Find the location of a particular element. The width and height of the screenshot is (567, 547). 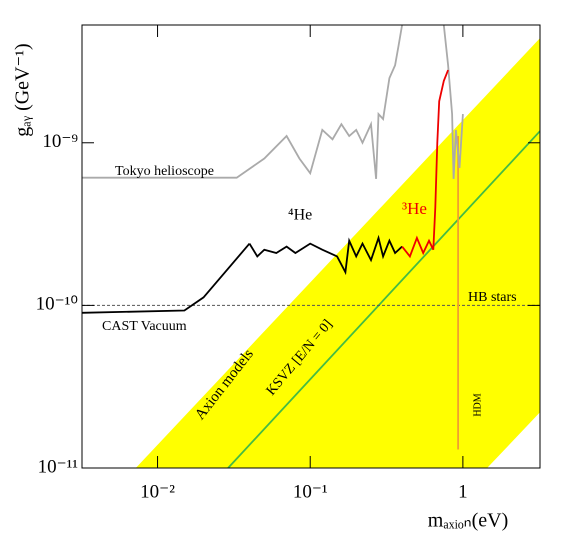

y-tick-label: 10⁻¹¹ is located at coordinates (58, 466).